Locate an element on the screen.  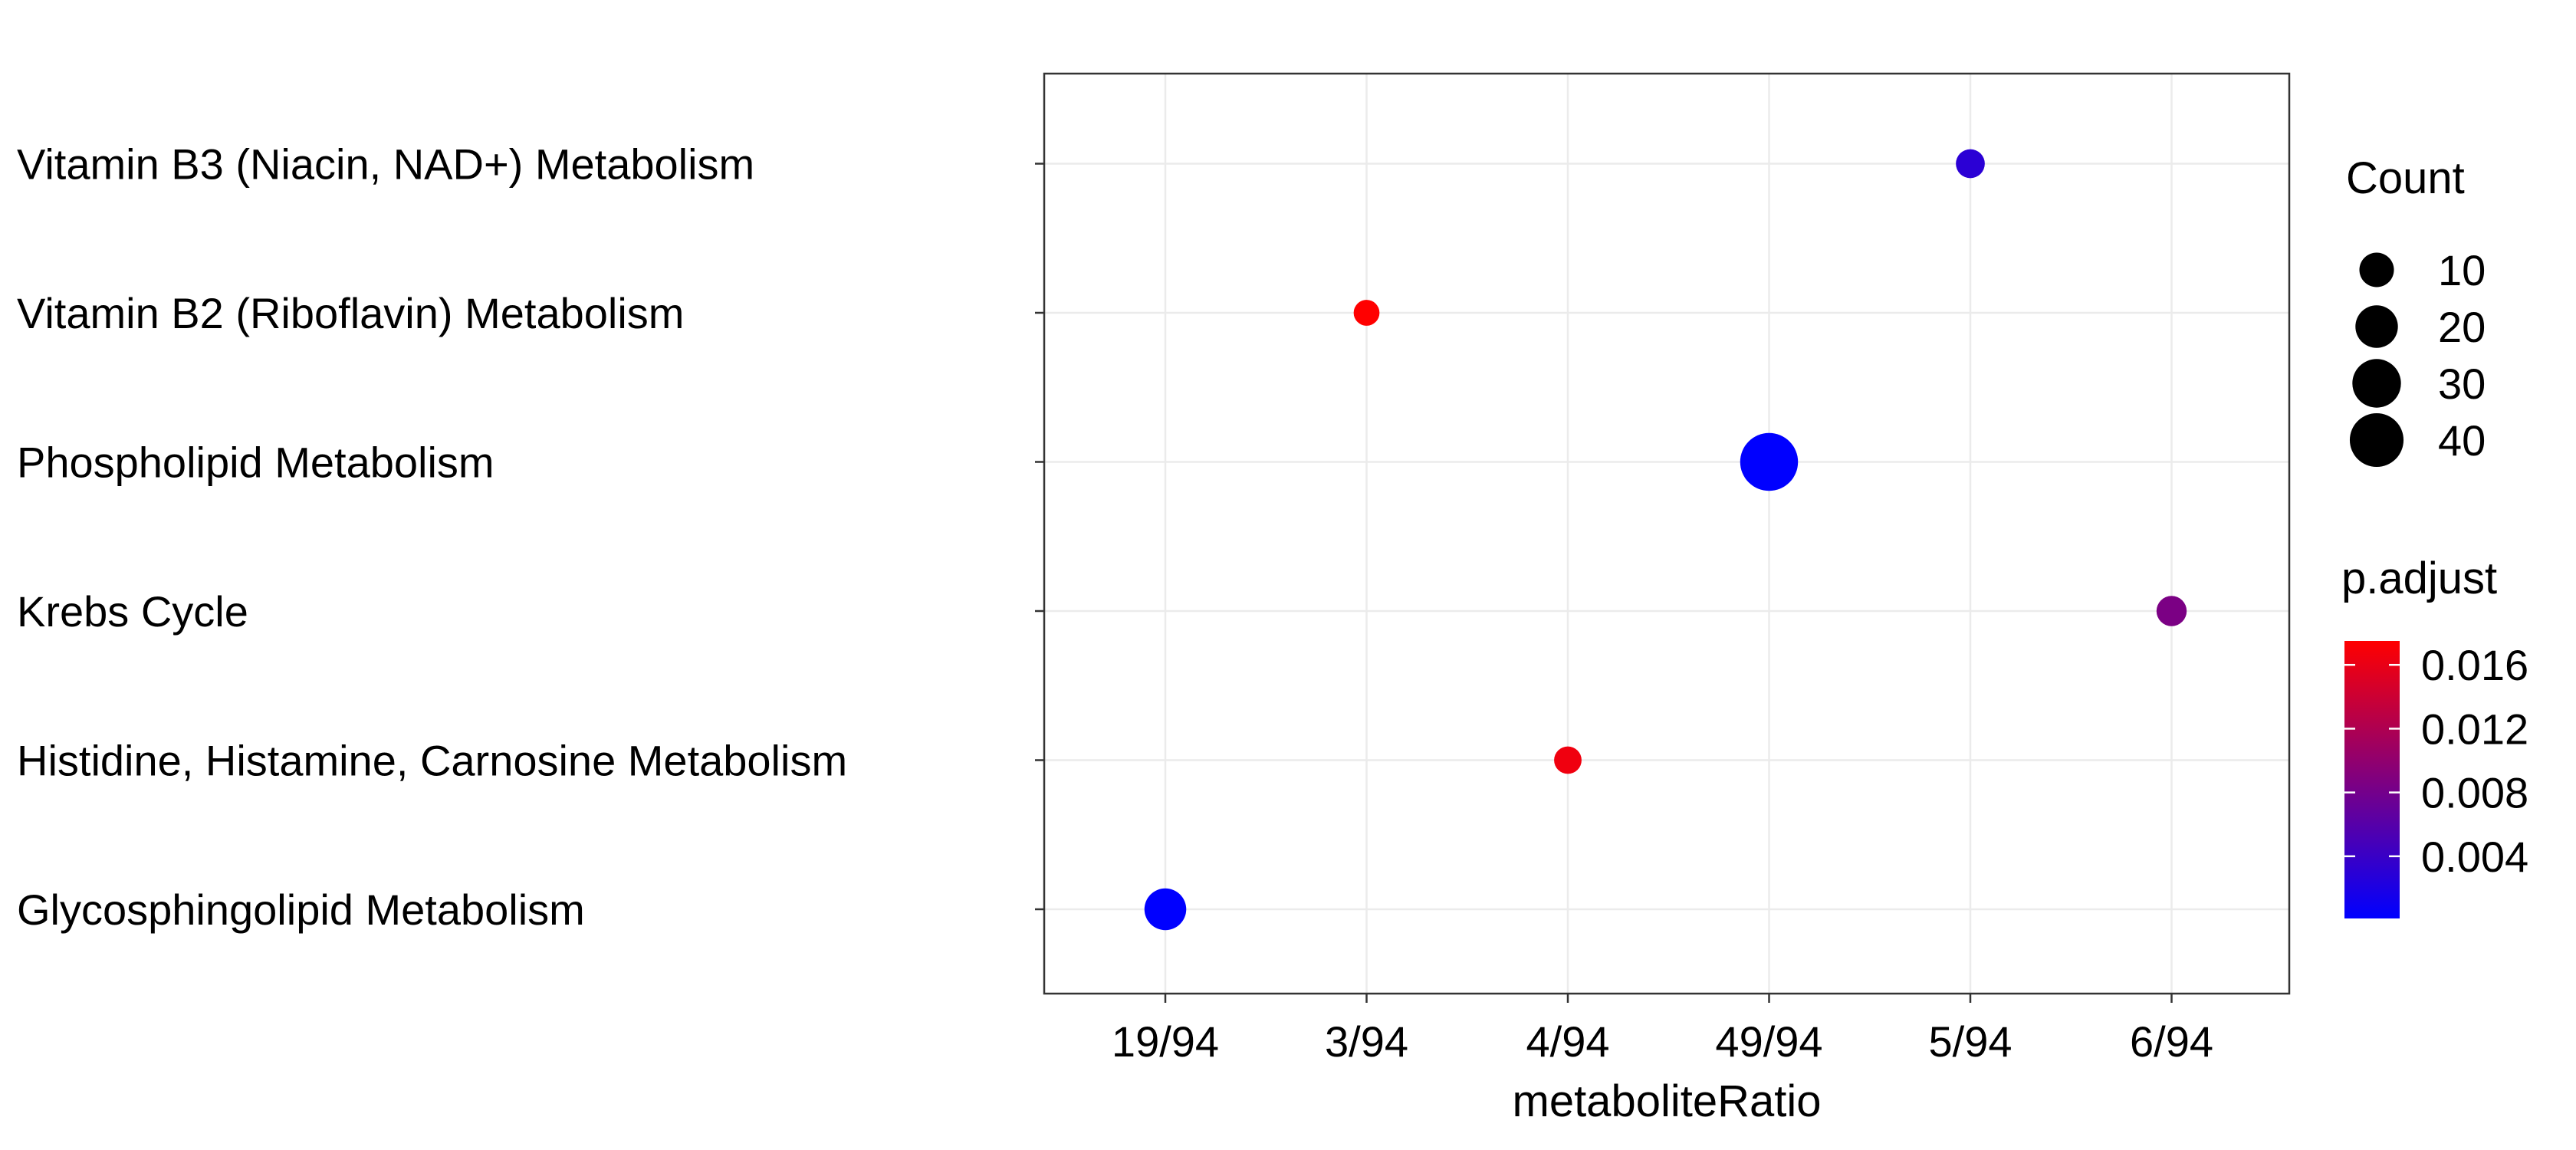
colorbar-label: 0.016 is located at coordinates (2475, 665).